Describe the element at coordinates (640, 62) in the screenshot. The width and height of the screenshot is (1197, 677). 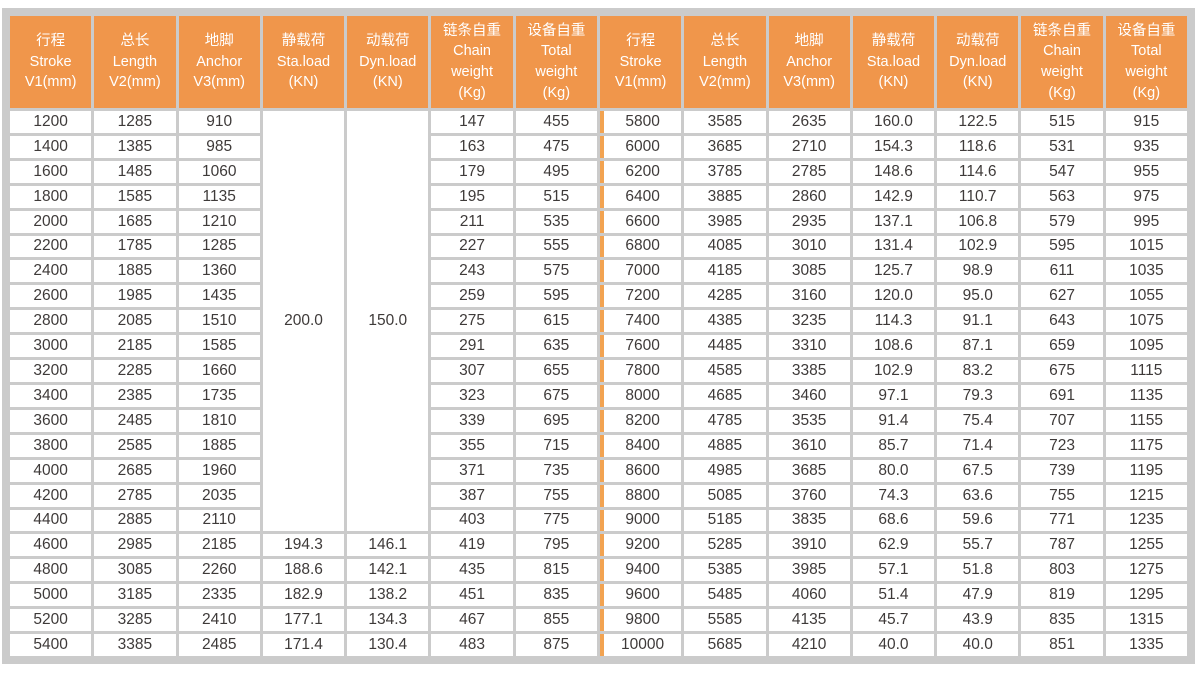
I see `header-right-stroke: 行程 Stroke V1(mm)` at that location.